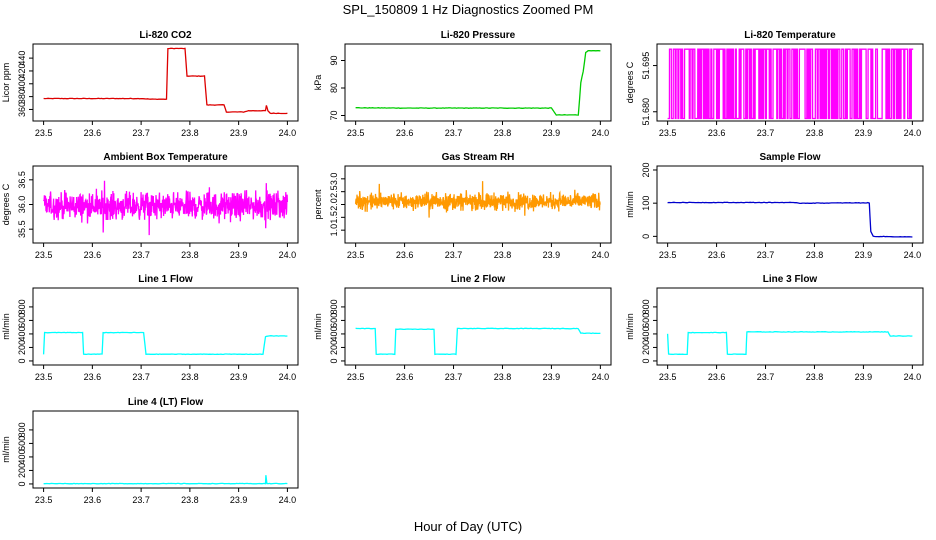 Image resolution: width=936 pixels, height=540 pixels. I want to click on y-tick-label: 600, so click(334, 320).